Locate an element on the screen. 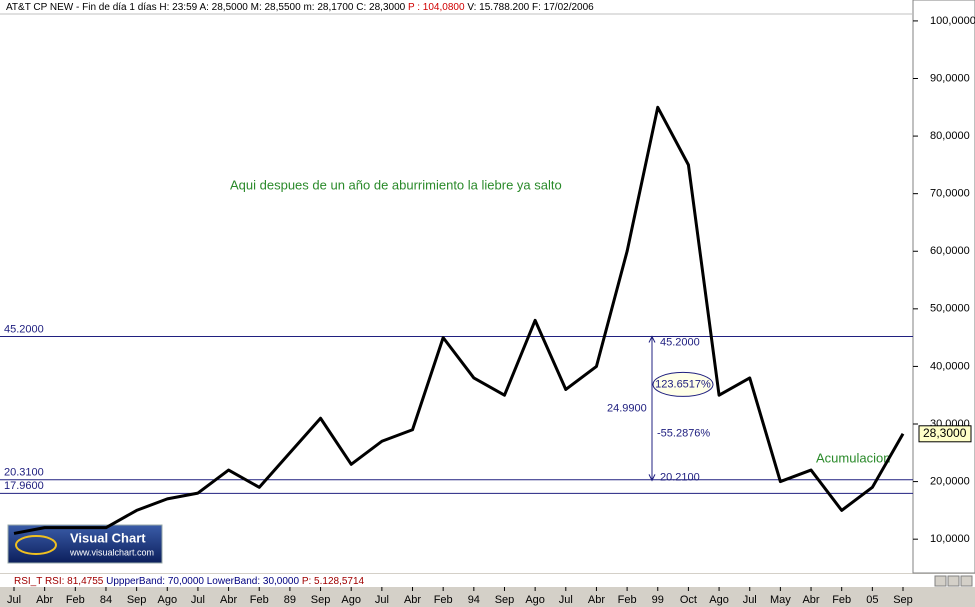  h-line-label: 17.9600 is located at coordinates (24, 486).